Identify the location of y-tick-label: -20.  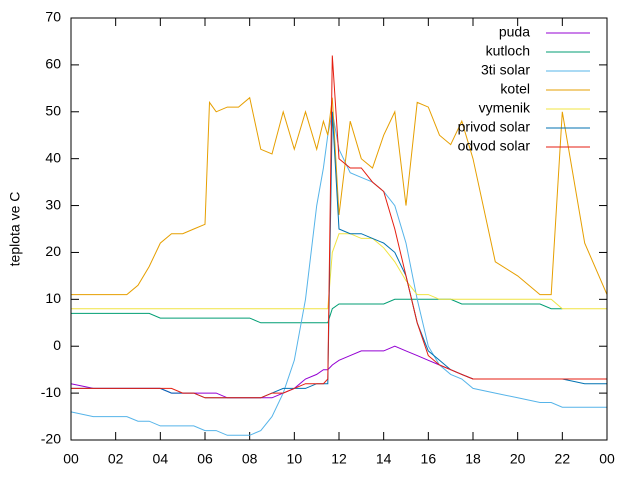
(51, 439).